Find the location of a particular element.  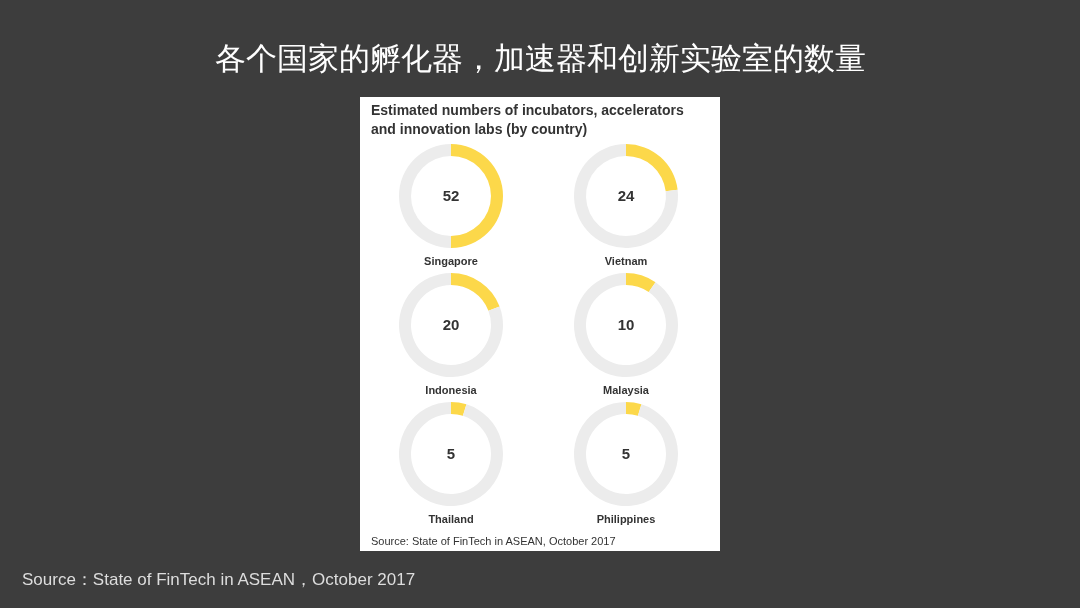

data-label: 20 is located at coordinates (451, 324).